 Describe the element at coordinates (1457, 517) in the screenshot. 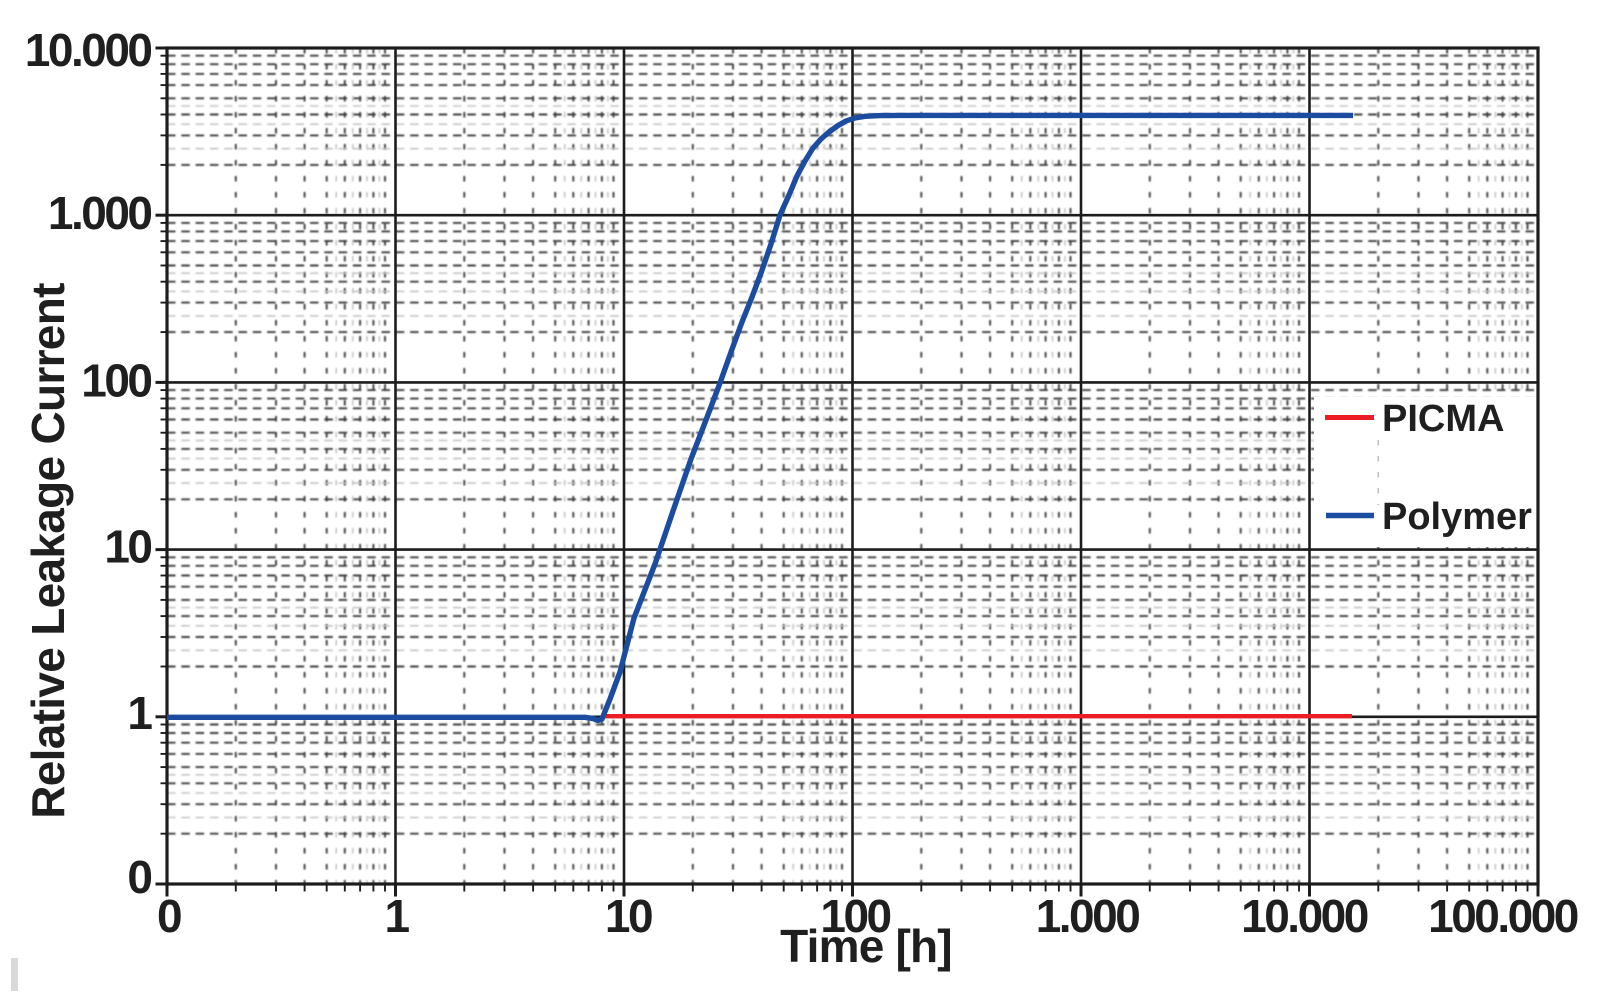

I see `svg-text: Polymer` at that location.